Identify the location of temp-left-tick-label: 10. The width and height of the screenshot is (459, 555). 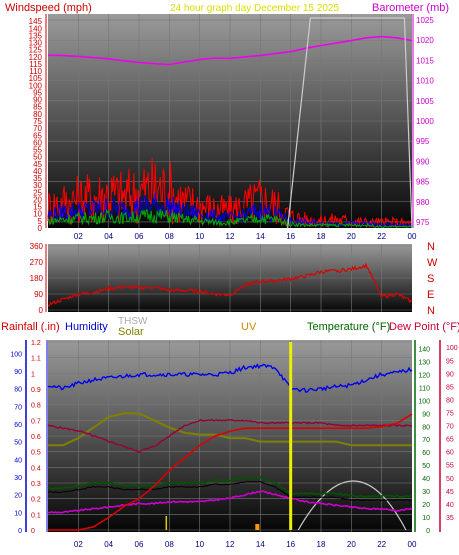
(426, 518).